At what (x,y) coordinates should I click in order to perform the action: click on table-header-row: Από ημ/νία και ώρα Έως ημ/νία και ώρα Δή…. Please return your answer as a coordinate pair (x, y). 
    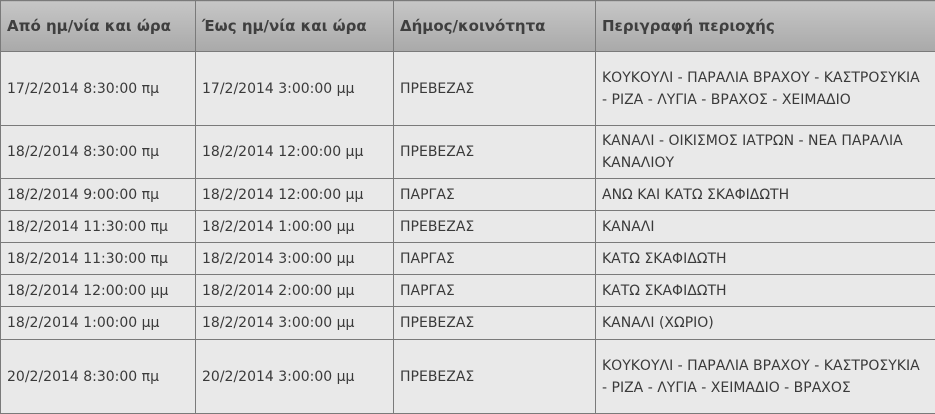
    Looking at the image, I should click on (467, 26).